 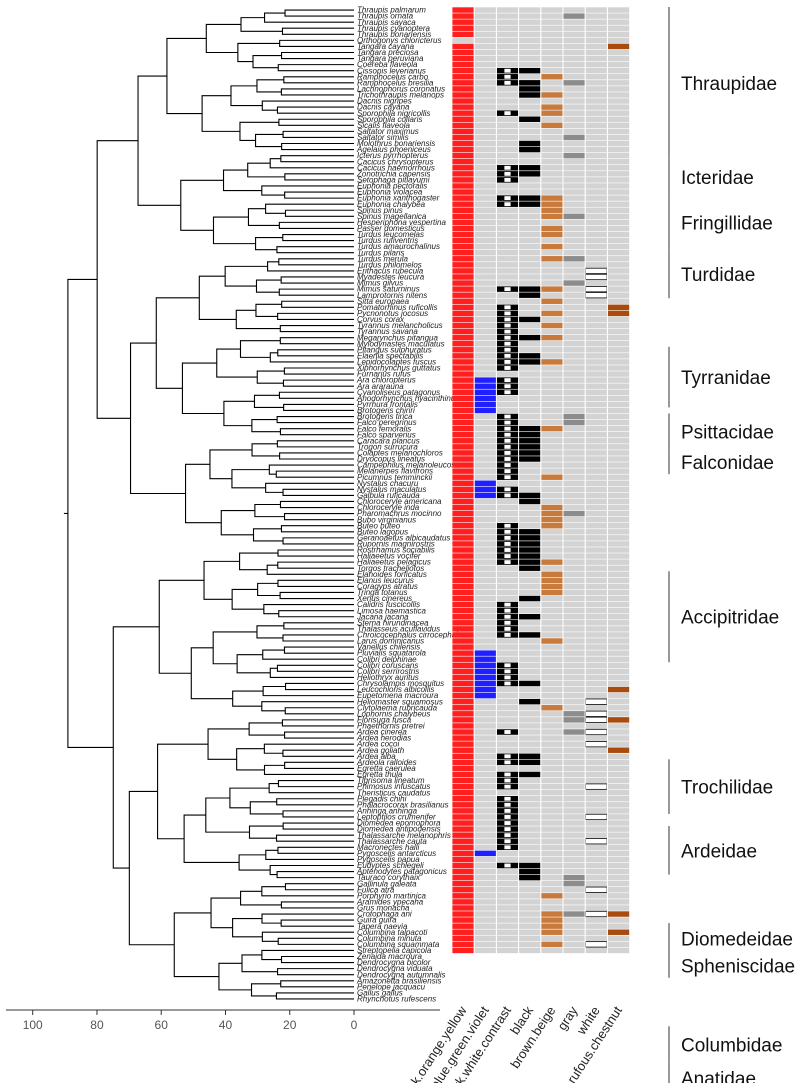 I want to click on taxon-label: Egretta caerulea, so click(x=386, y=768).